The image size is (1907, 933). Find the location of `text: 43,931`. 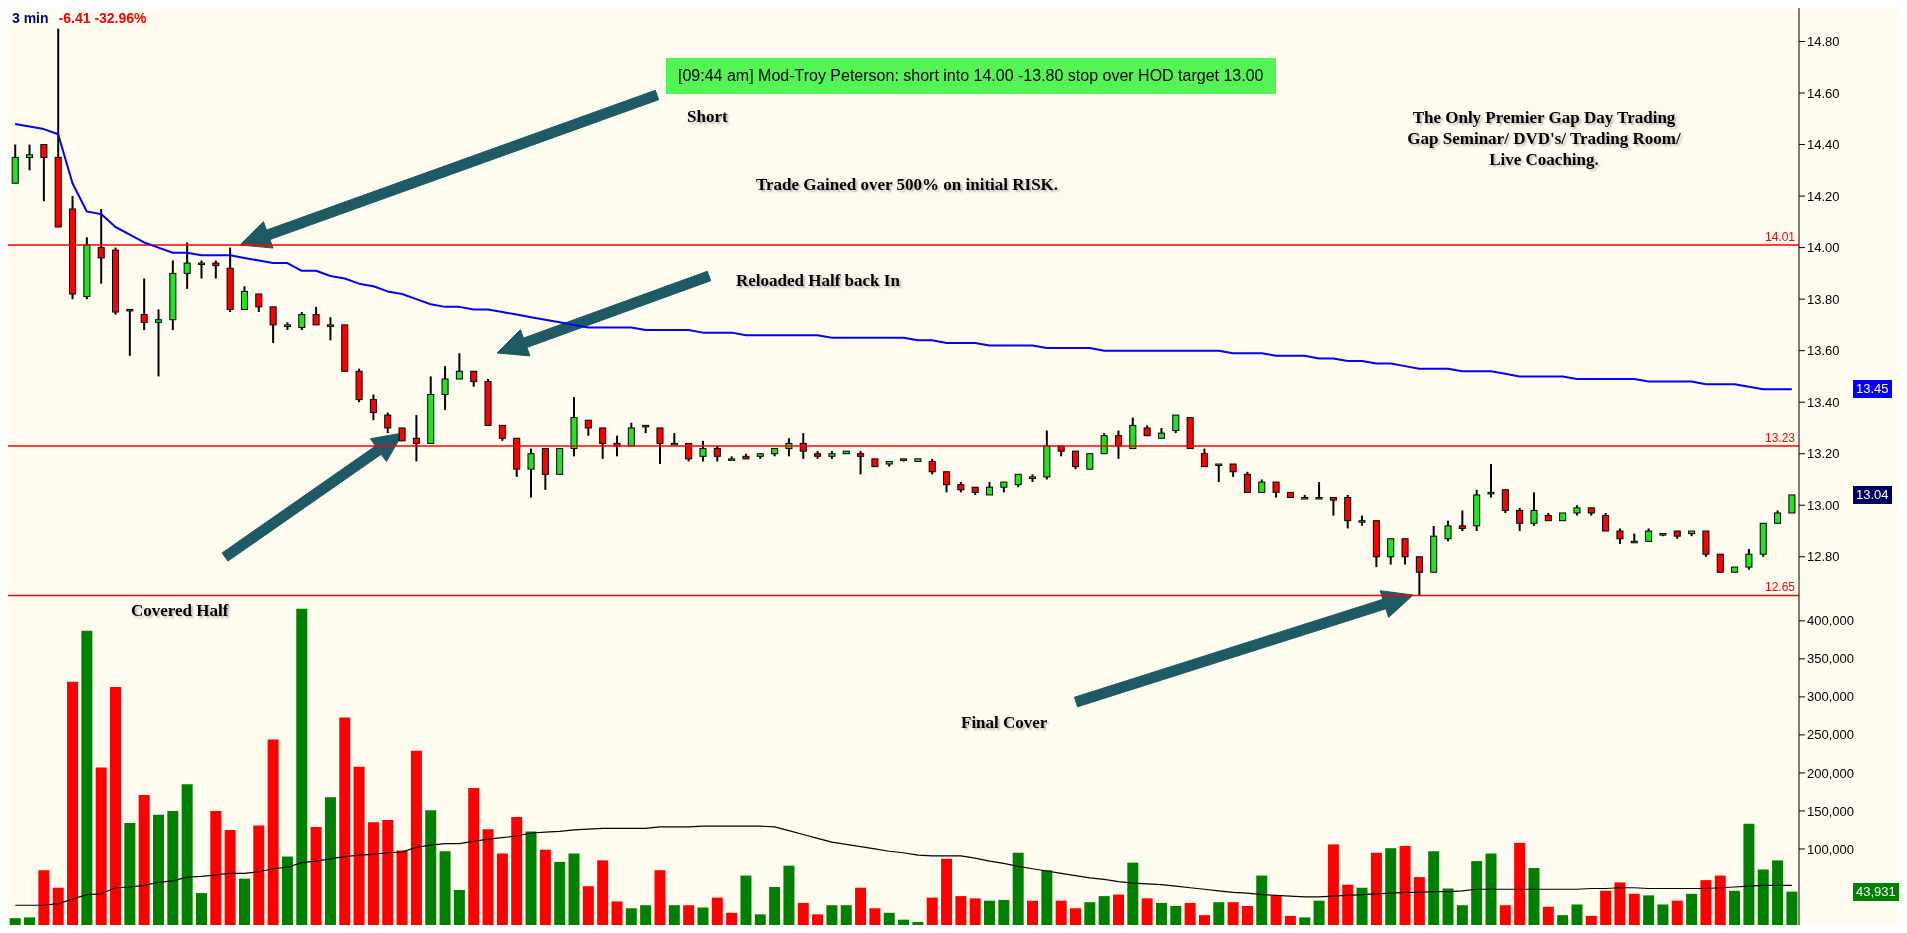

text: 43,931 is located at coordinates (1876, 892).